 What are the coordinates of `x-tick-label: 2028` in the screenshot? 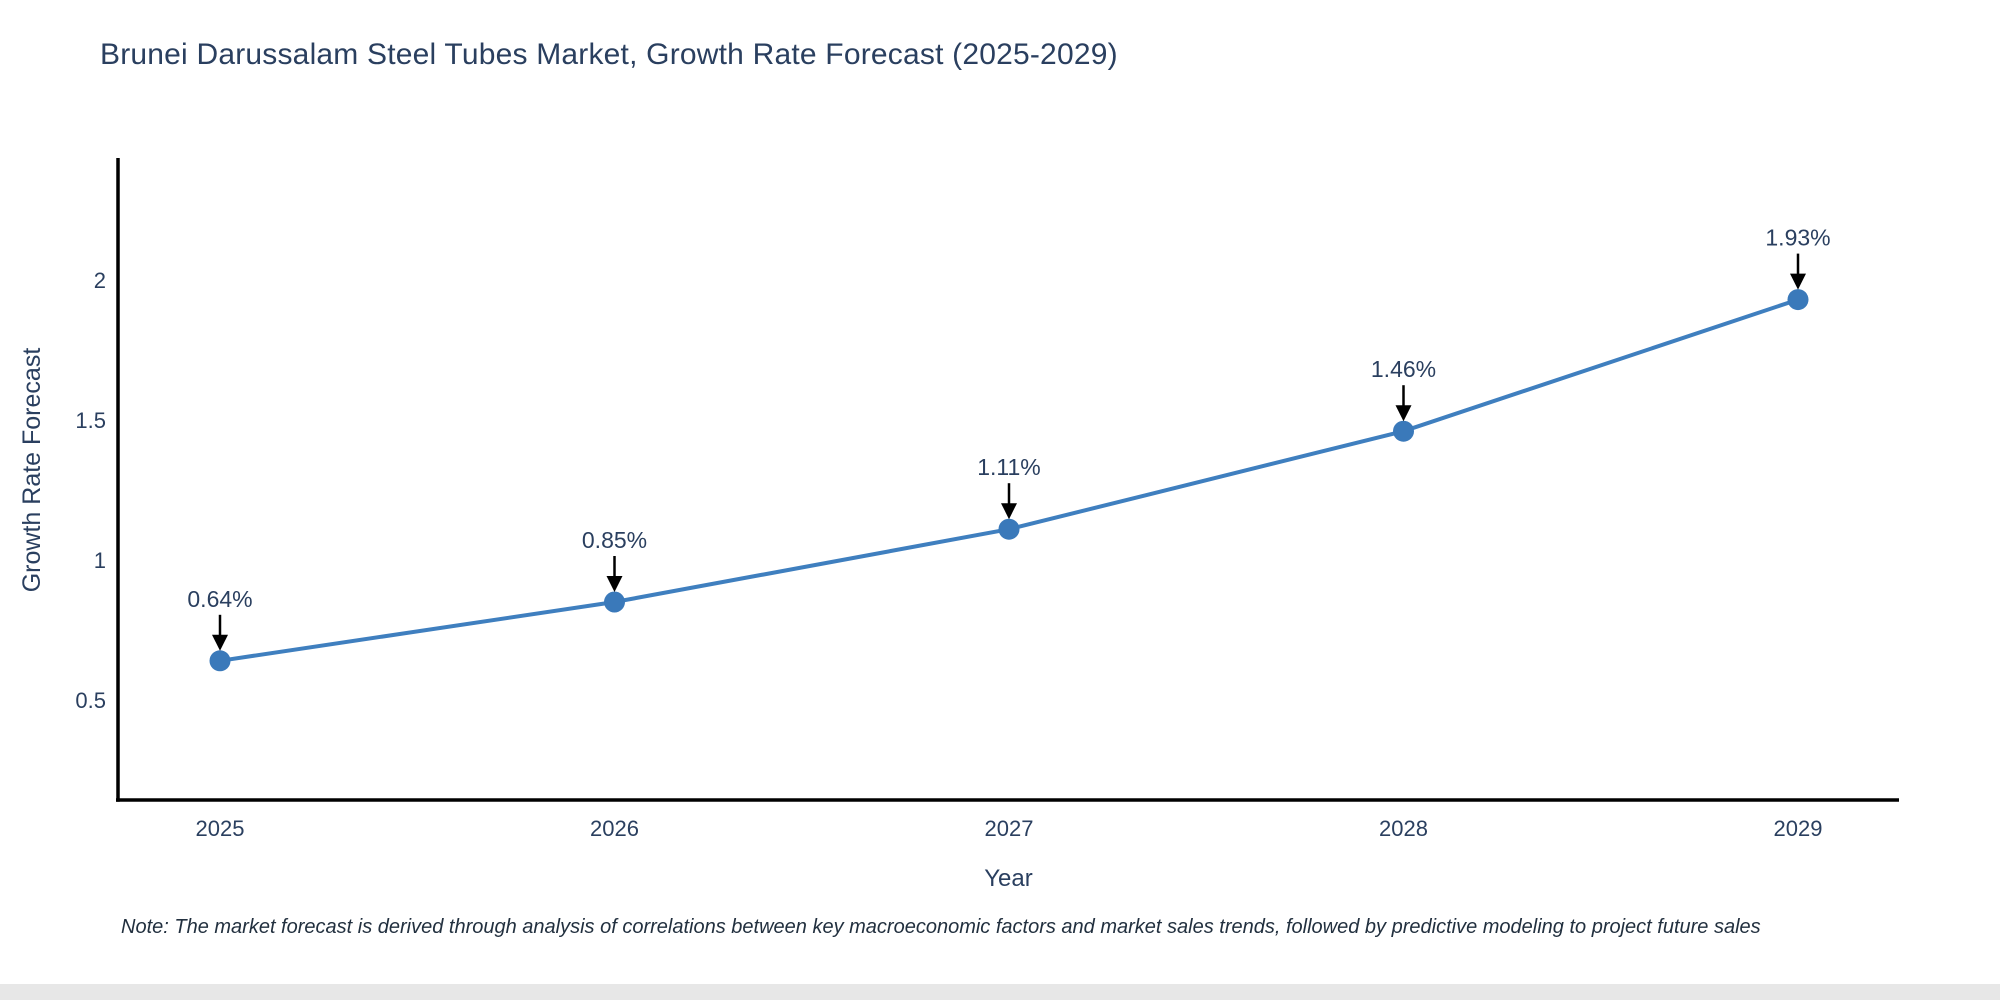 It's located at (1403, 828).